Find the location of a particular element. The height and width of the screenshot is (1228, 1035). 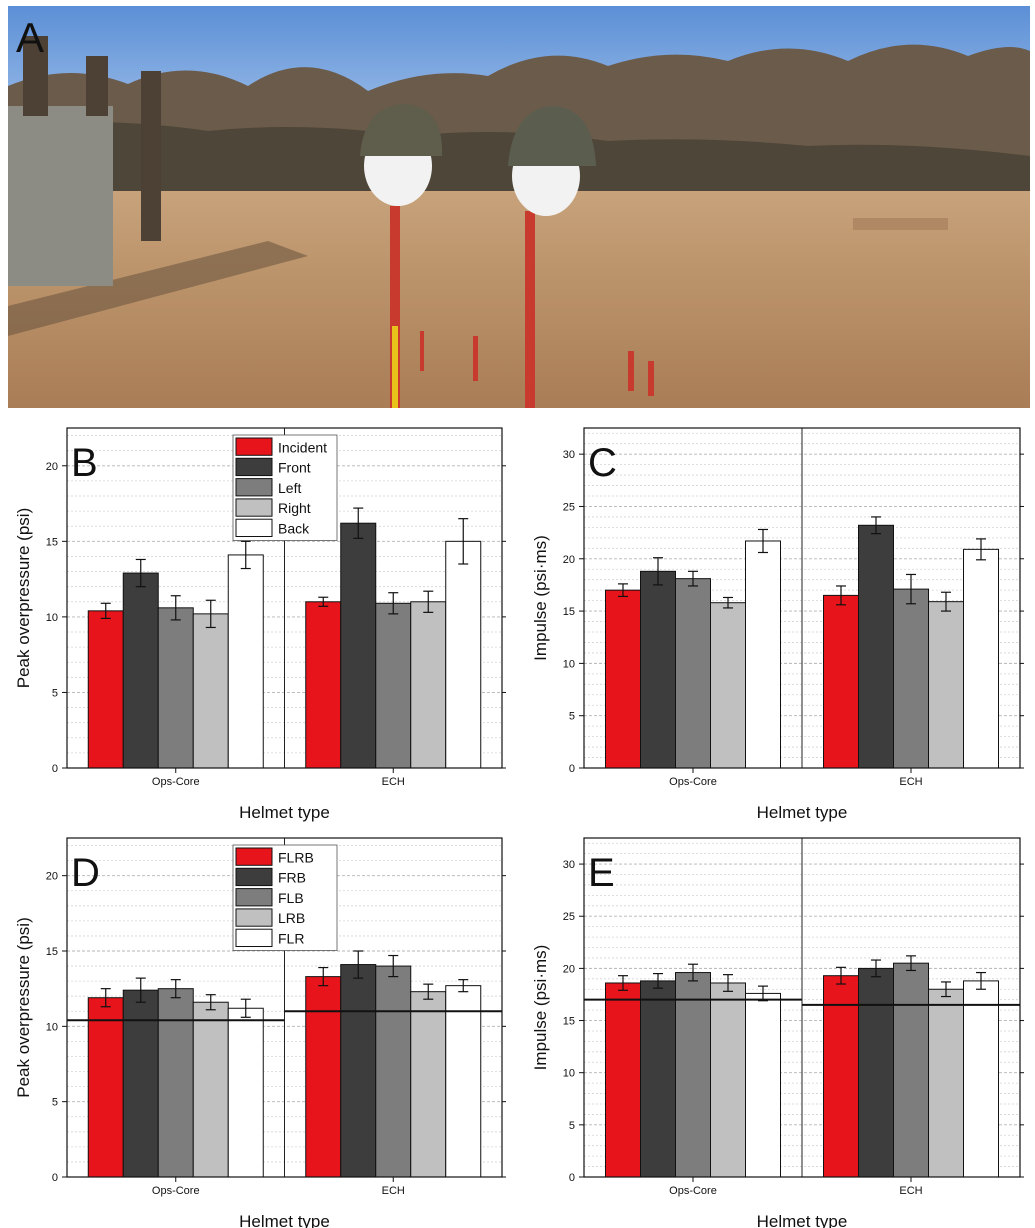

legend-label: Incident is located at coordinates (302, 447).